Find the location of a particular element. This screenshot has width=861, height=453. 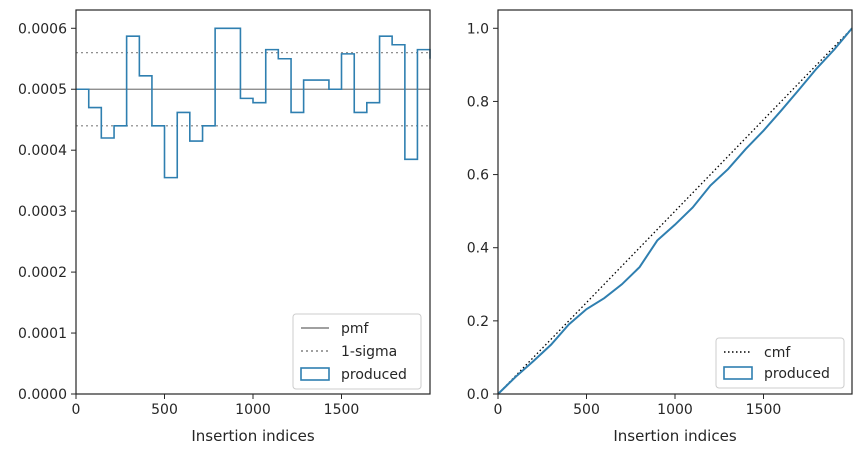

right-legend: cmf produced is located at coordinates (780, 363).